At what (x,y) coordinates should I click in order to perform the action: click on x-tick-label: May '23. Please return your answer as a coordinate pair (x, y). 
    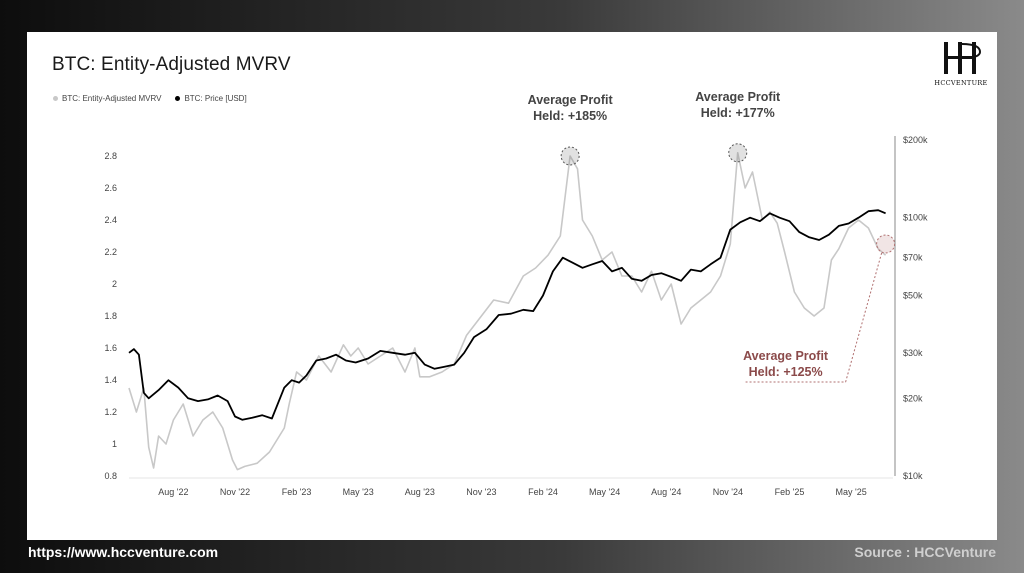
    Looking at the image, I should click on (358, 492).